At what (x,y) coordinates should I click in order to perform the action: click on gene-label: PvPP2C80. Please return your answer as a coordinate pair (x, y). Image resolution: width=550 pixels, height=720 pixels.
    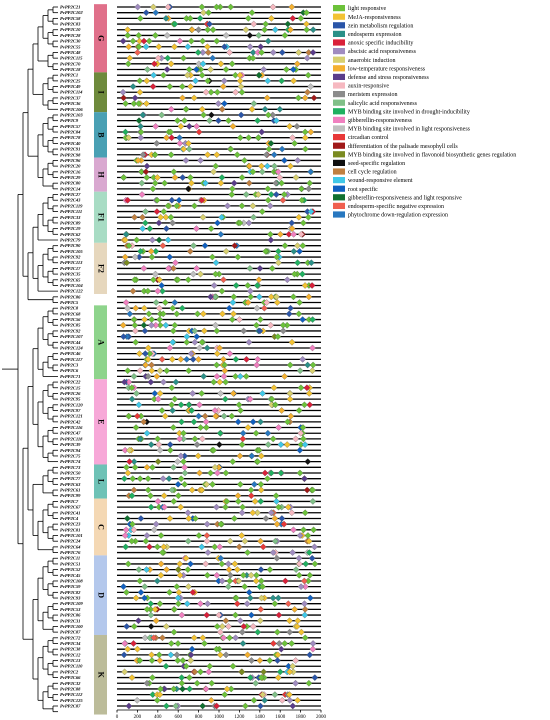
    Looking at the image, I should click on (70, 183).